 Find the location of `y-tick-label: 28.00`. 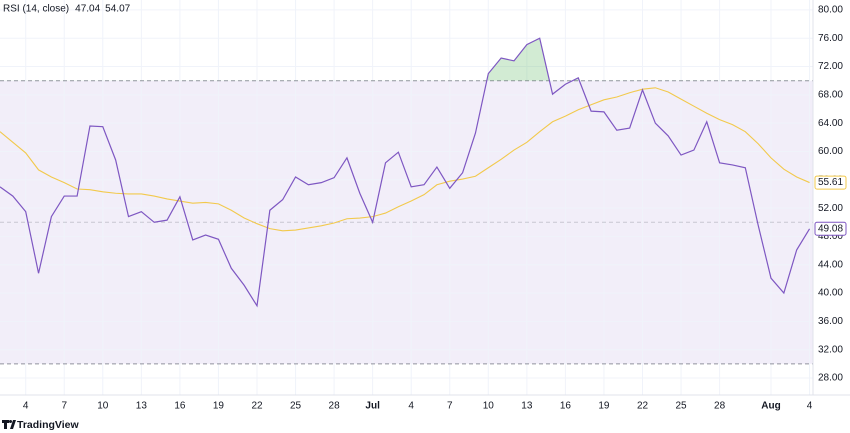

y-tick-label: 28.00 is located at coordinates (830, 378).